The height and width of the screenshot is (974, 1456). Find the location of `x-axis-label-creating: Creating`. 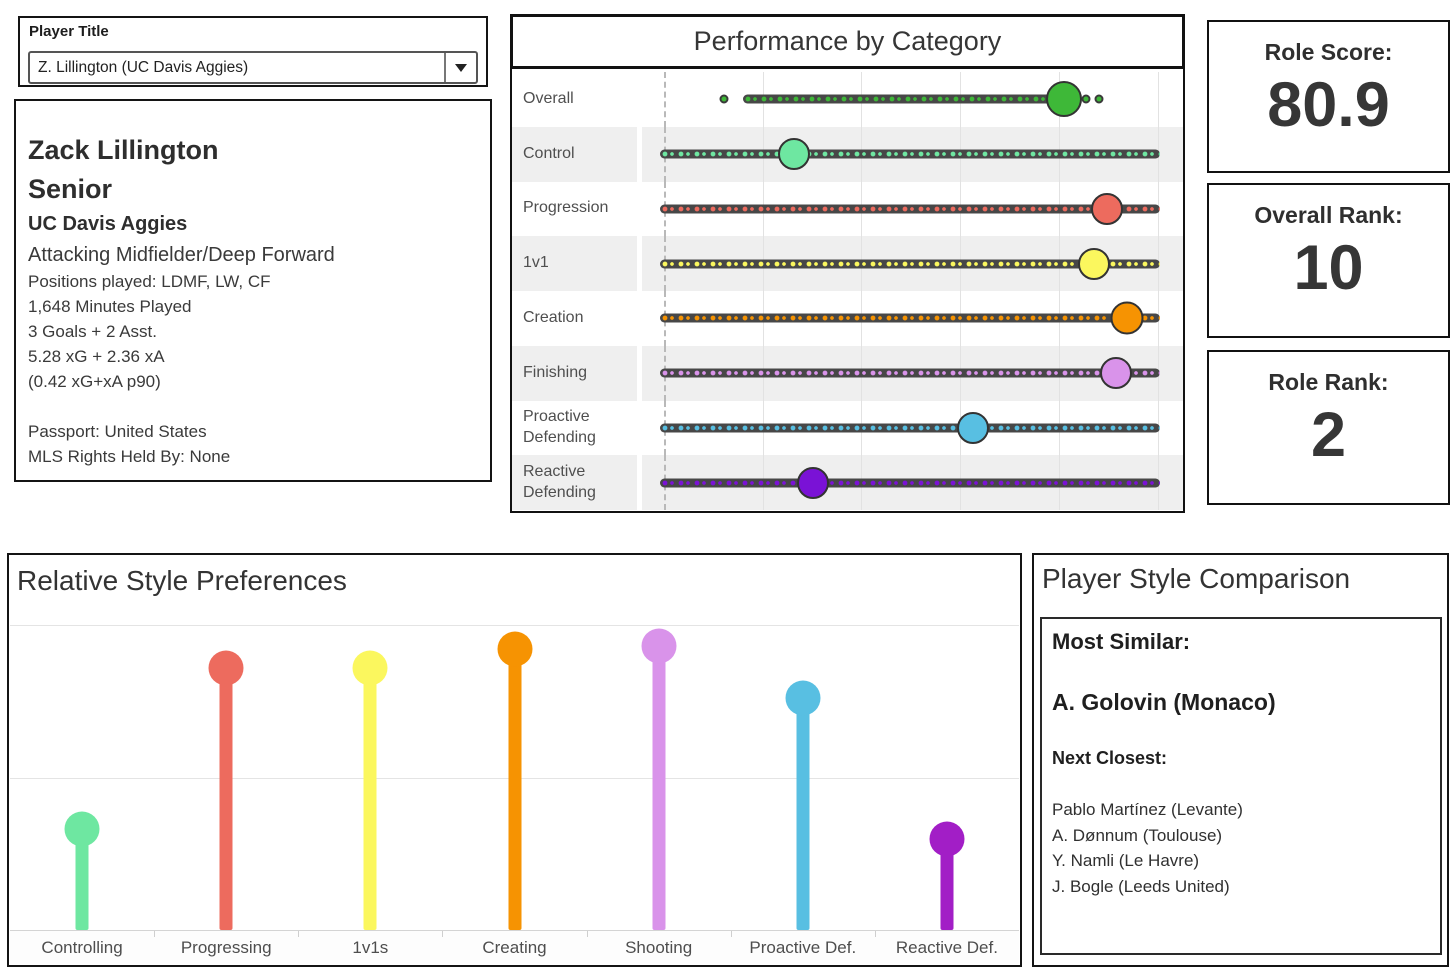

x-axis-label-creating: Creating is located at coordinates (514, 947).